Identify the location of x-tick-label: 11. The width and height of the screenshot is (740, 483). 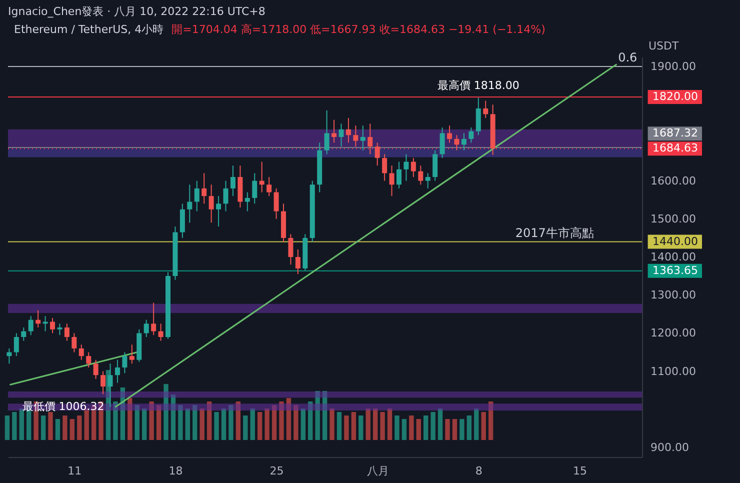
(75, 471).